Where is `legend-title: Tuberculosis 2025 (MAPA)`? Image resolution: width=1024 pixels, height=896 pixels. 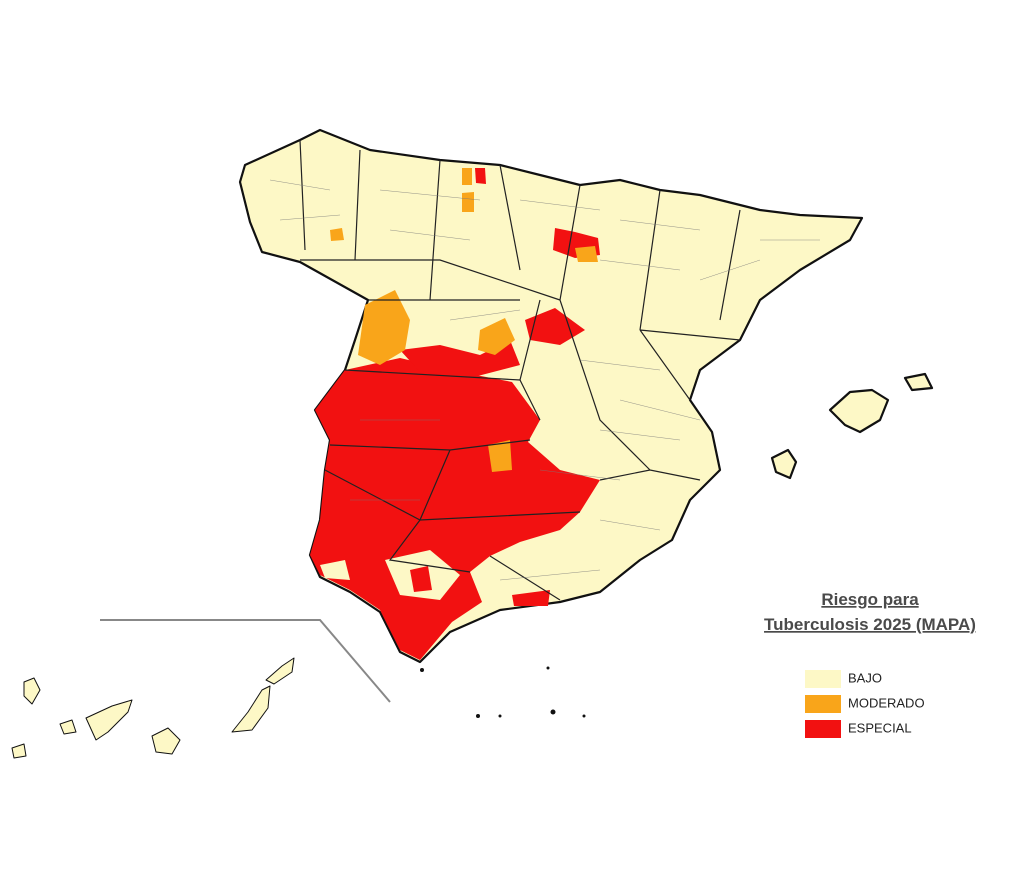 legend-title: Tuberculosis 2025 (MAPA) is located at coordinates (870, 624).